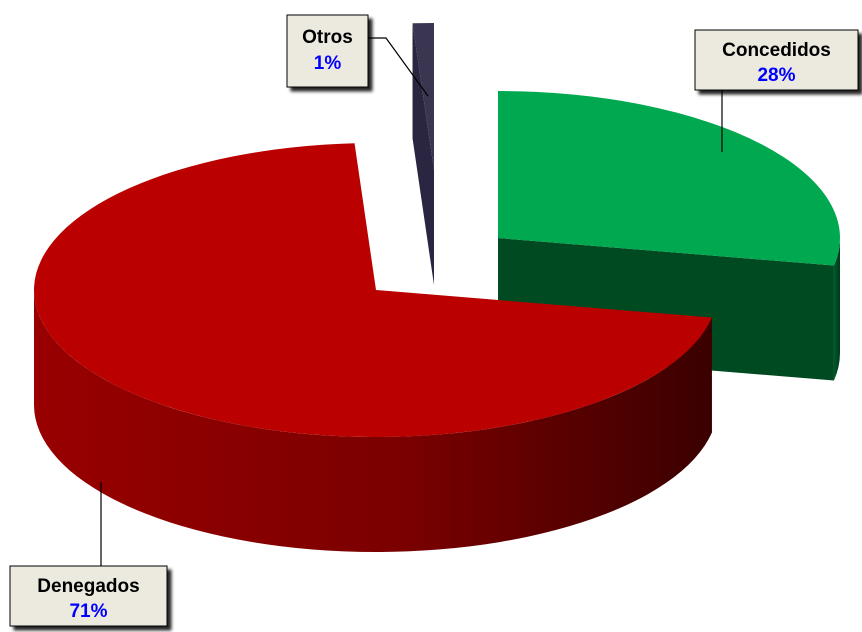 The image size is (862, 632). What do you see at coordinates (327, 37) in the screenshot?
I see `callout-otros-name: Otros` at bounding box center [327, 37].